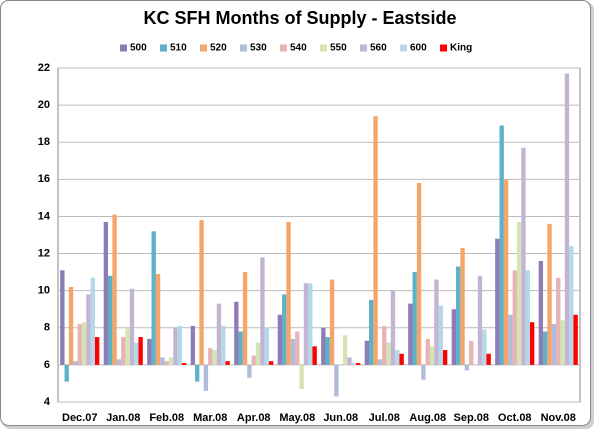  I want to click on y-tick-label: 12, so click(44, 253).